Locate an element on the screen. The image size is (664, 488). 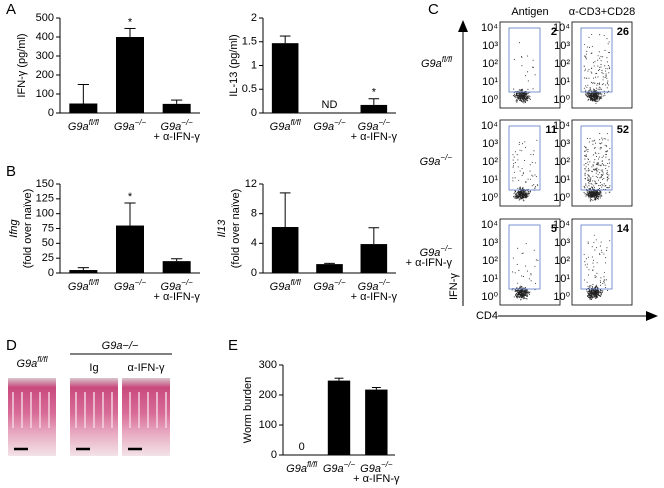
significance-mark: * is located at coordinates (374, 93).